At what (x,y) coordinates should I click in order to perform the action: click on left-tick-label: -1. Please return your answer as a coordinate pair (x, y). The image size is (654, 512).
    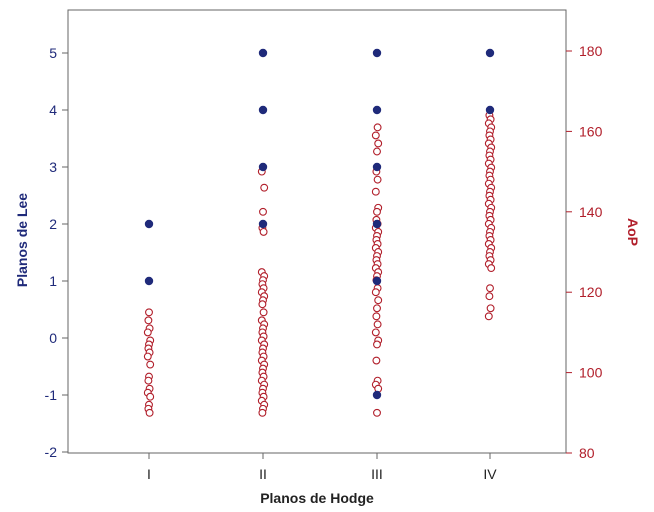
    Looking at the image, I should click on (51, 395).